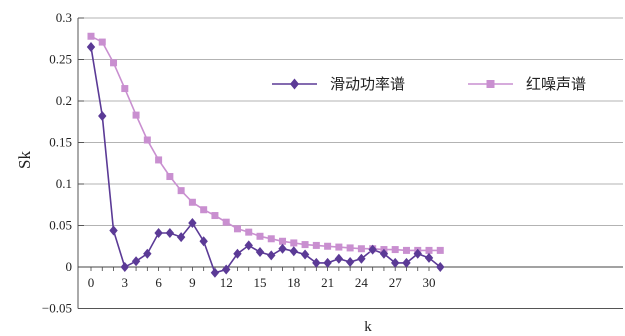 Image resolution: width=625 pixels, height=336 pixels. I want to click on legend-label: 红噪声谱, so click(556, 84).